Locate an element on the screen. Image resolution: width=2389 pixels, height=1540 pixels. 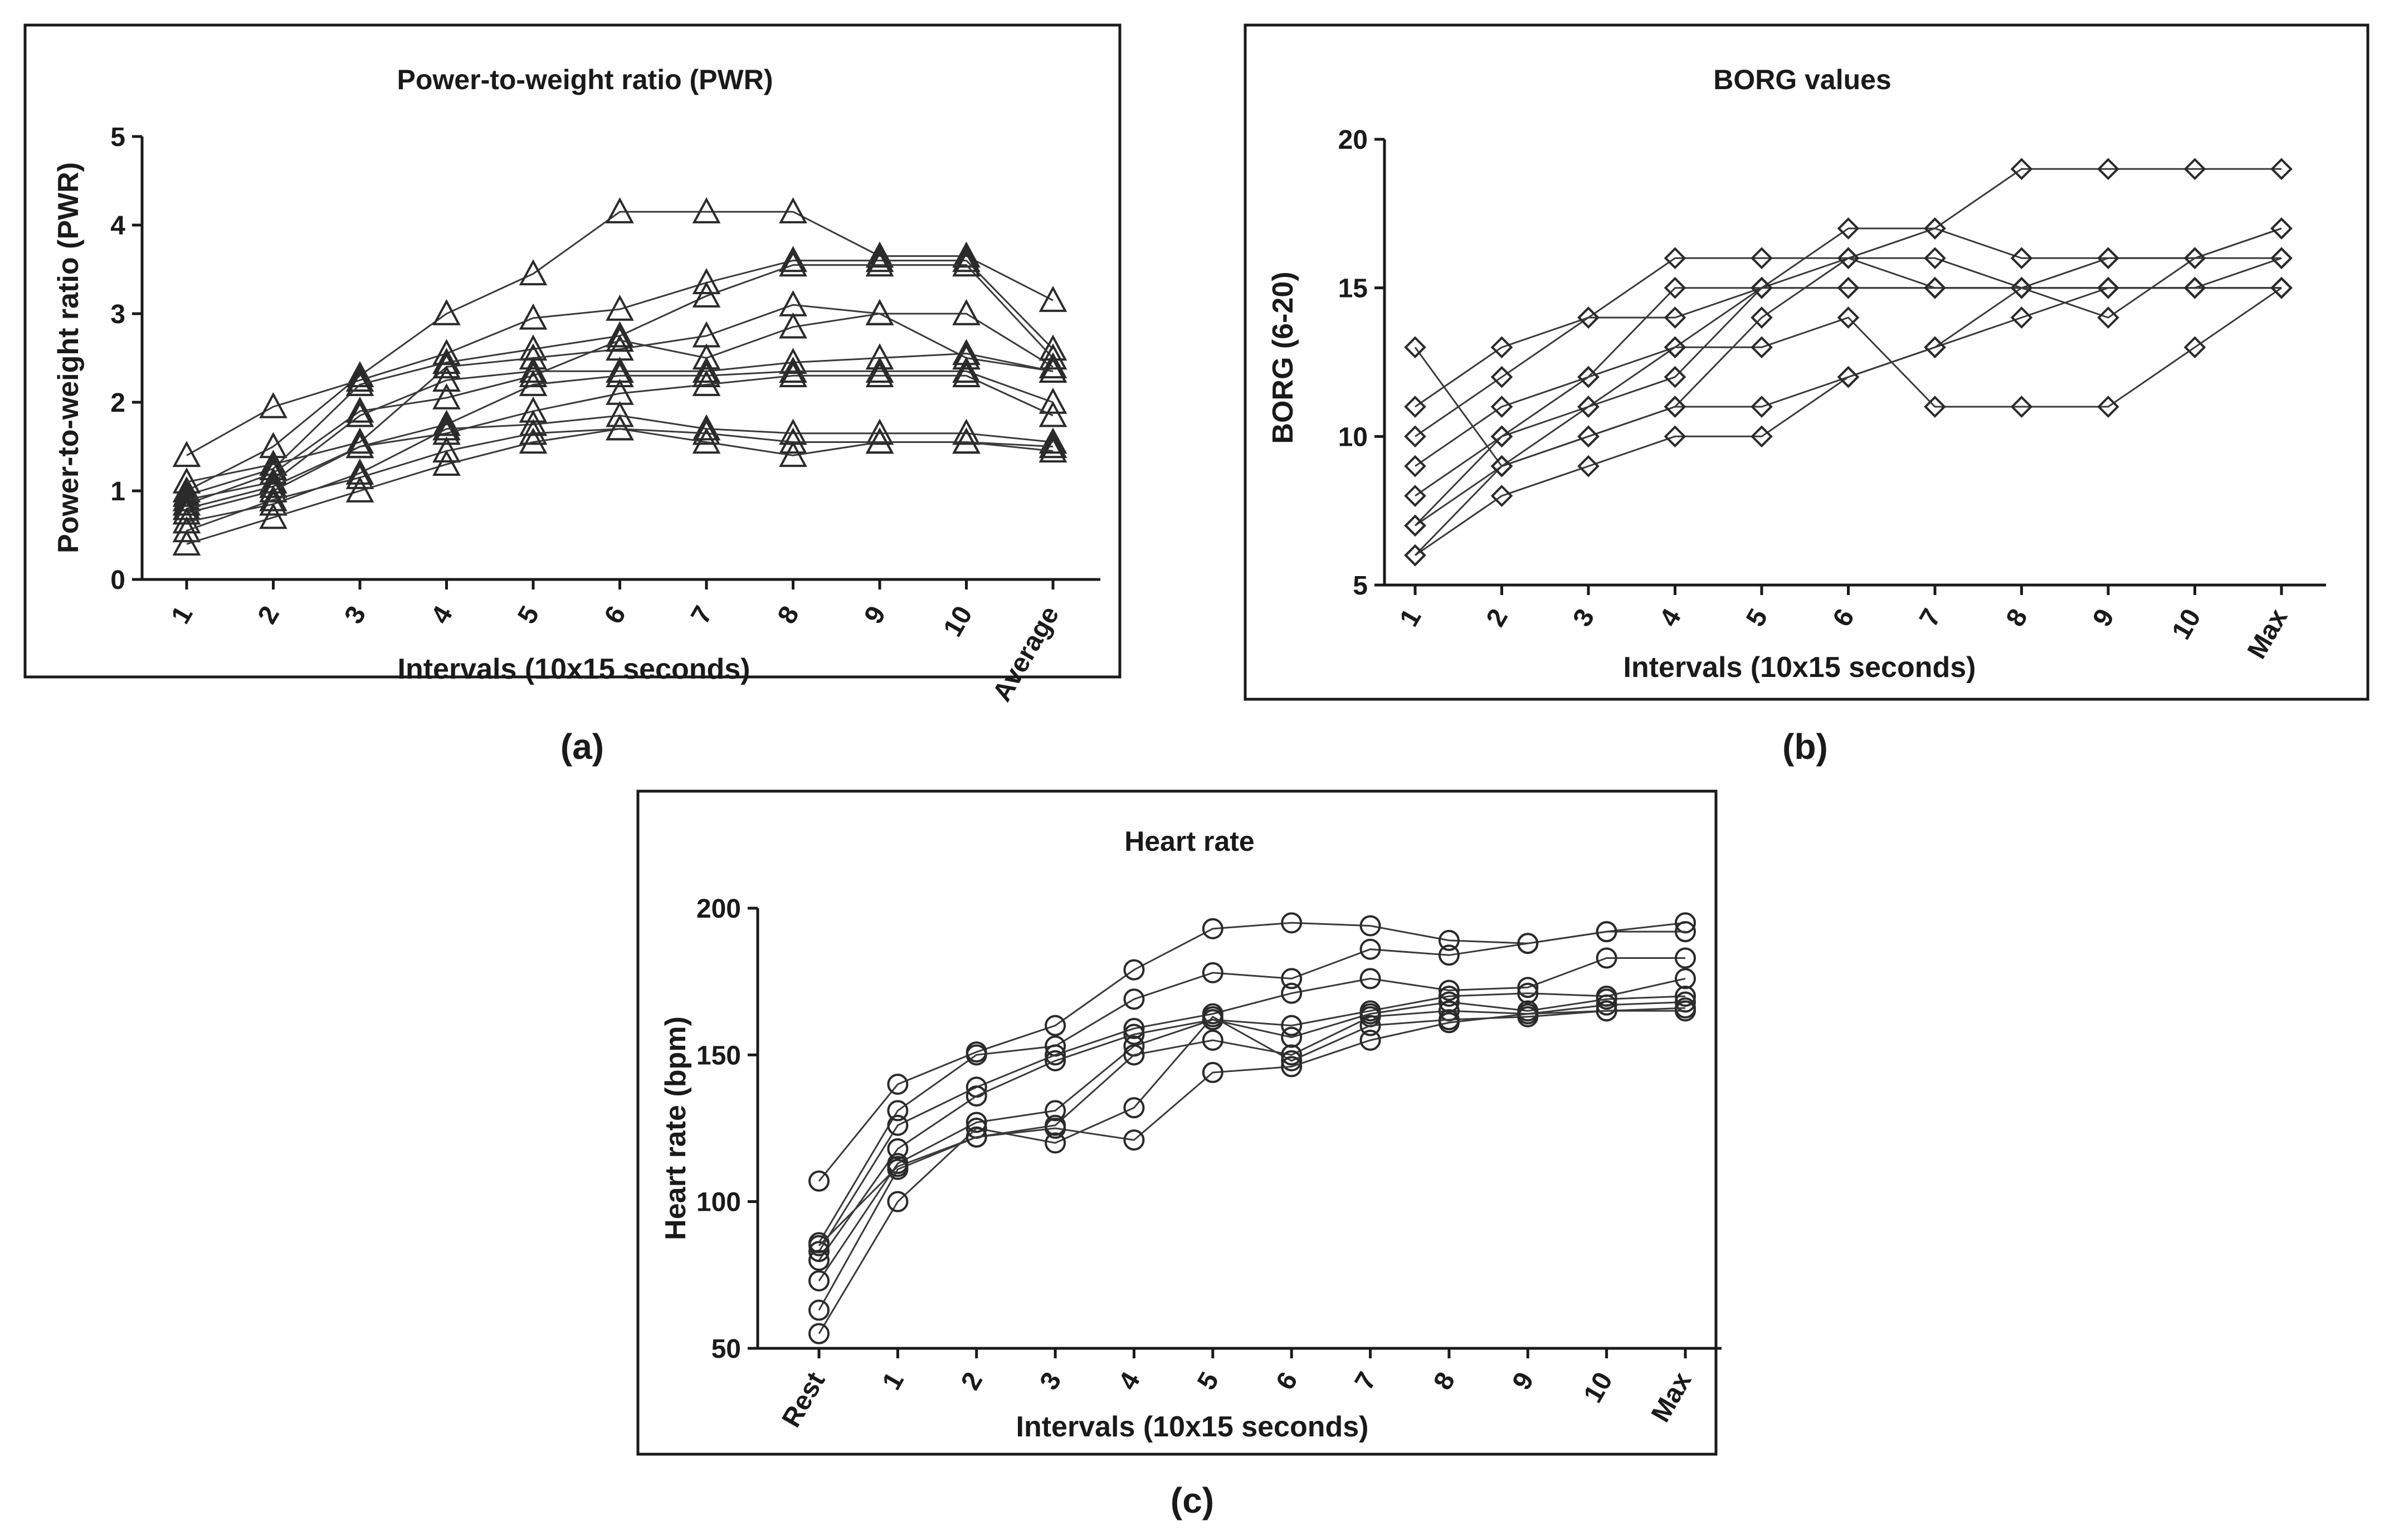
chart-title: BORG values is located at coordinates (1802, 79).